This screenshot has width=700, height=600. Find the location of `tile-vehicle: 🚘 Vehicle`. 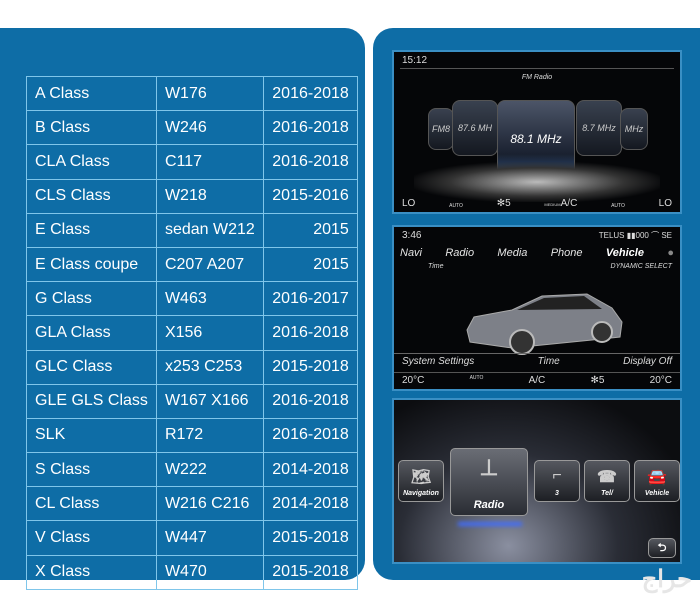

tile-vehicle: 🚘 Vehicle is located at coordinates (657, 481).